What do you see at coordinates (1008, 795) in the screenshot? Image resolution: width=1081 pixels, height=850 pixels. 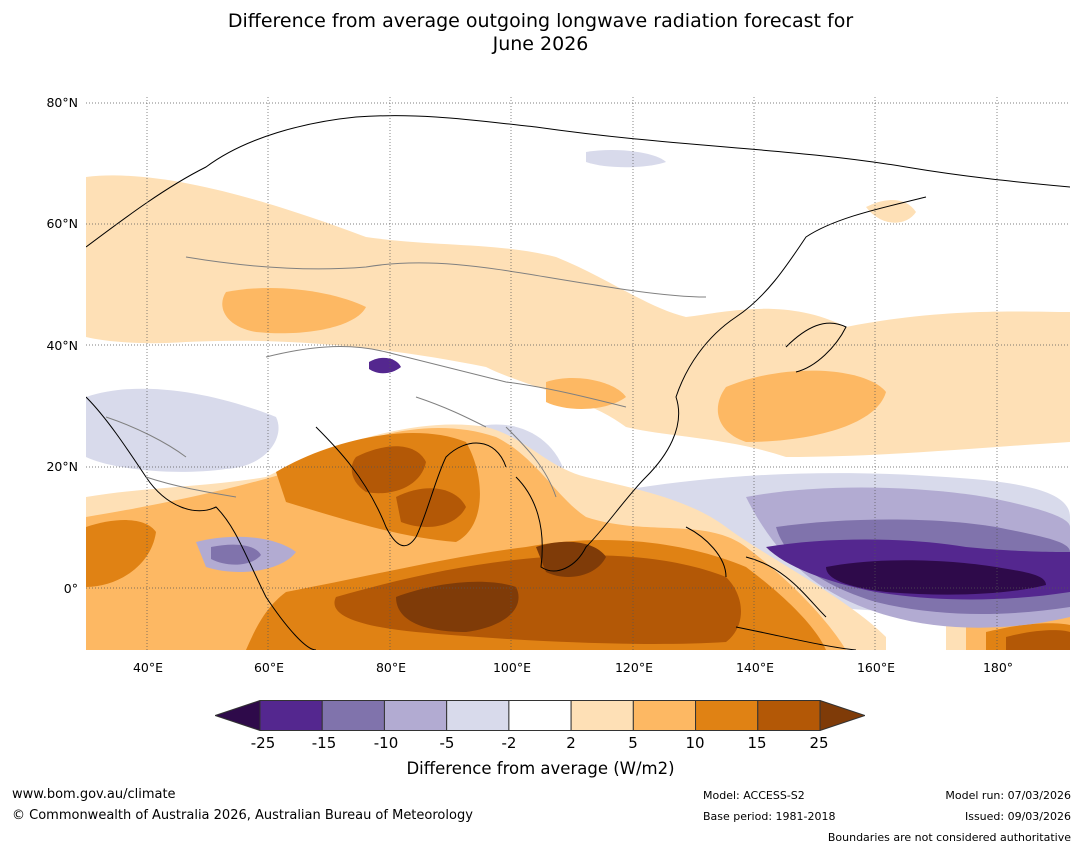 I see `model-run-text: Model run: 07/03/2026` at bounding box center [1008, 795].